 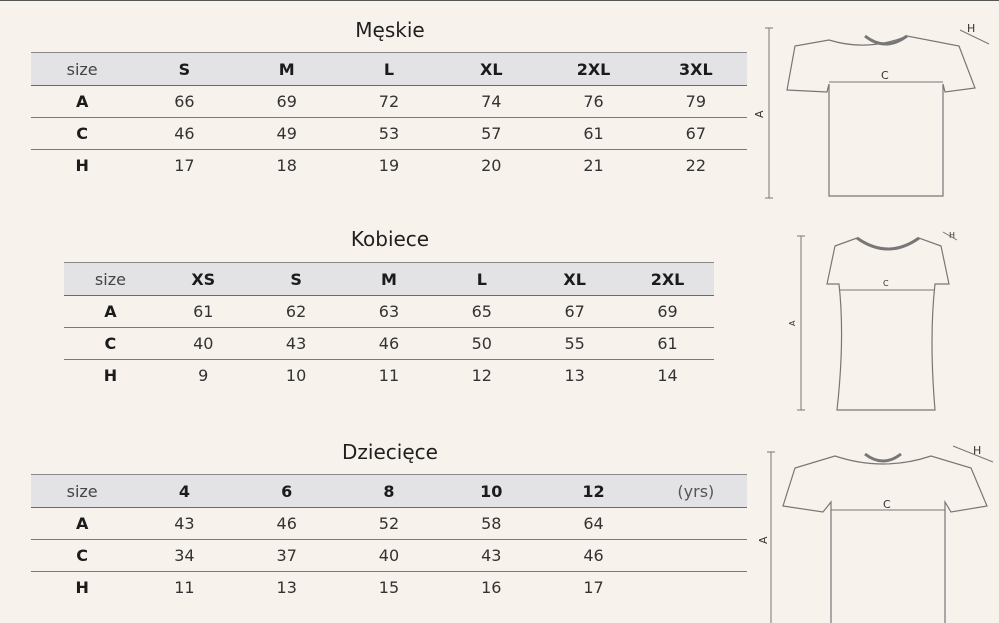 I want to click on kids-label-c: C, so click(x=887, y=504).